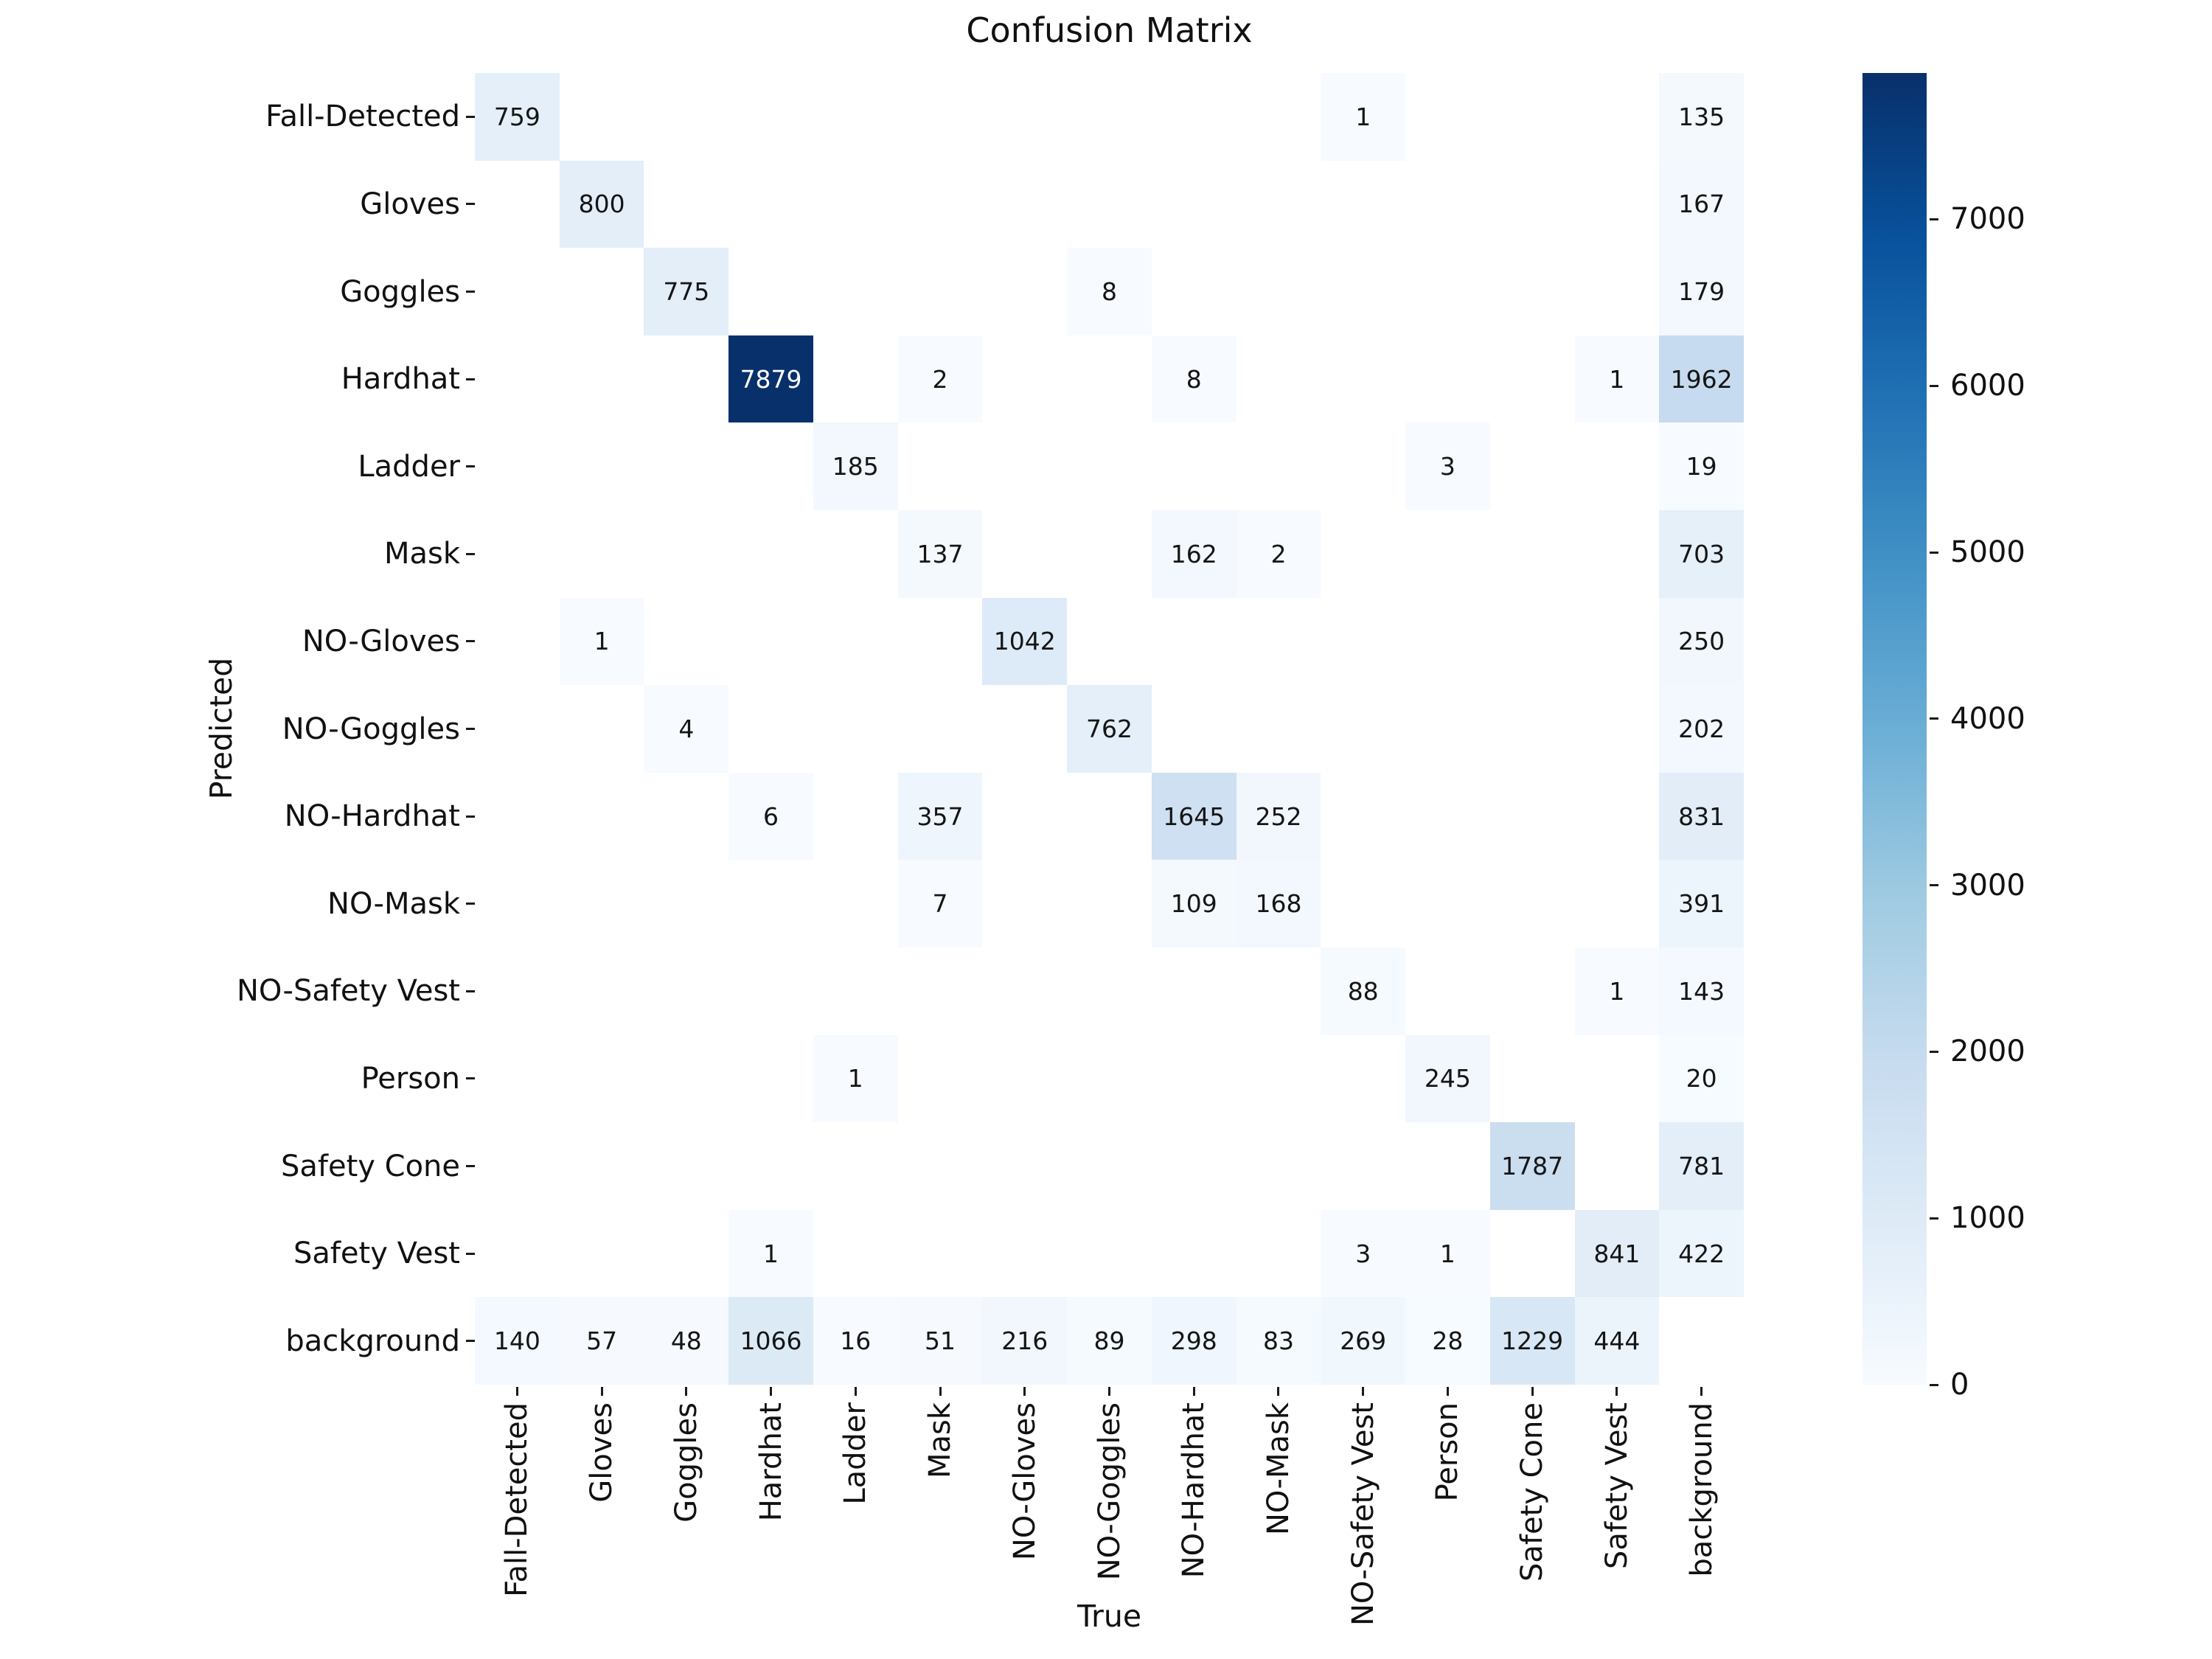 The height and width of the screenshot is (1659, 2212). I want to click on cell-value: 775, so click(686, 291).